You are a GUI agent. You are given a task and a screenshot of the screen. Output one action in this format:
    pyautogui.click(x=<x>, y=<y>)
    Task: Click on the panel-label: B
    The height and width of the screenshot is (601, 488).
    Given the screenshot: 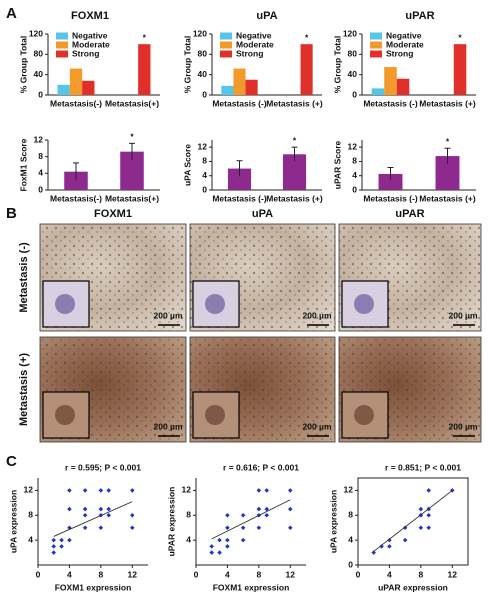 What is the action you would take?
    pyautogui.click(x=11, y=213)
    